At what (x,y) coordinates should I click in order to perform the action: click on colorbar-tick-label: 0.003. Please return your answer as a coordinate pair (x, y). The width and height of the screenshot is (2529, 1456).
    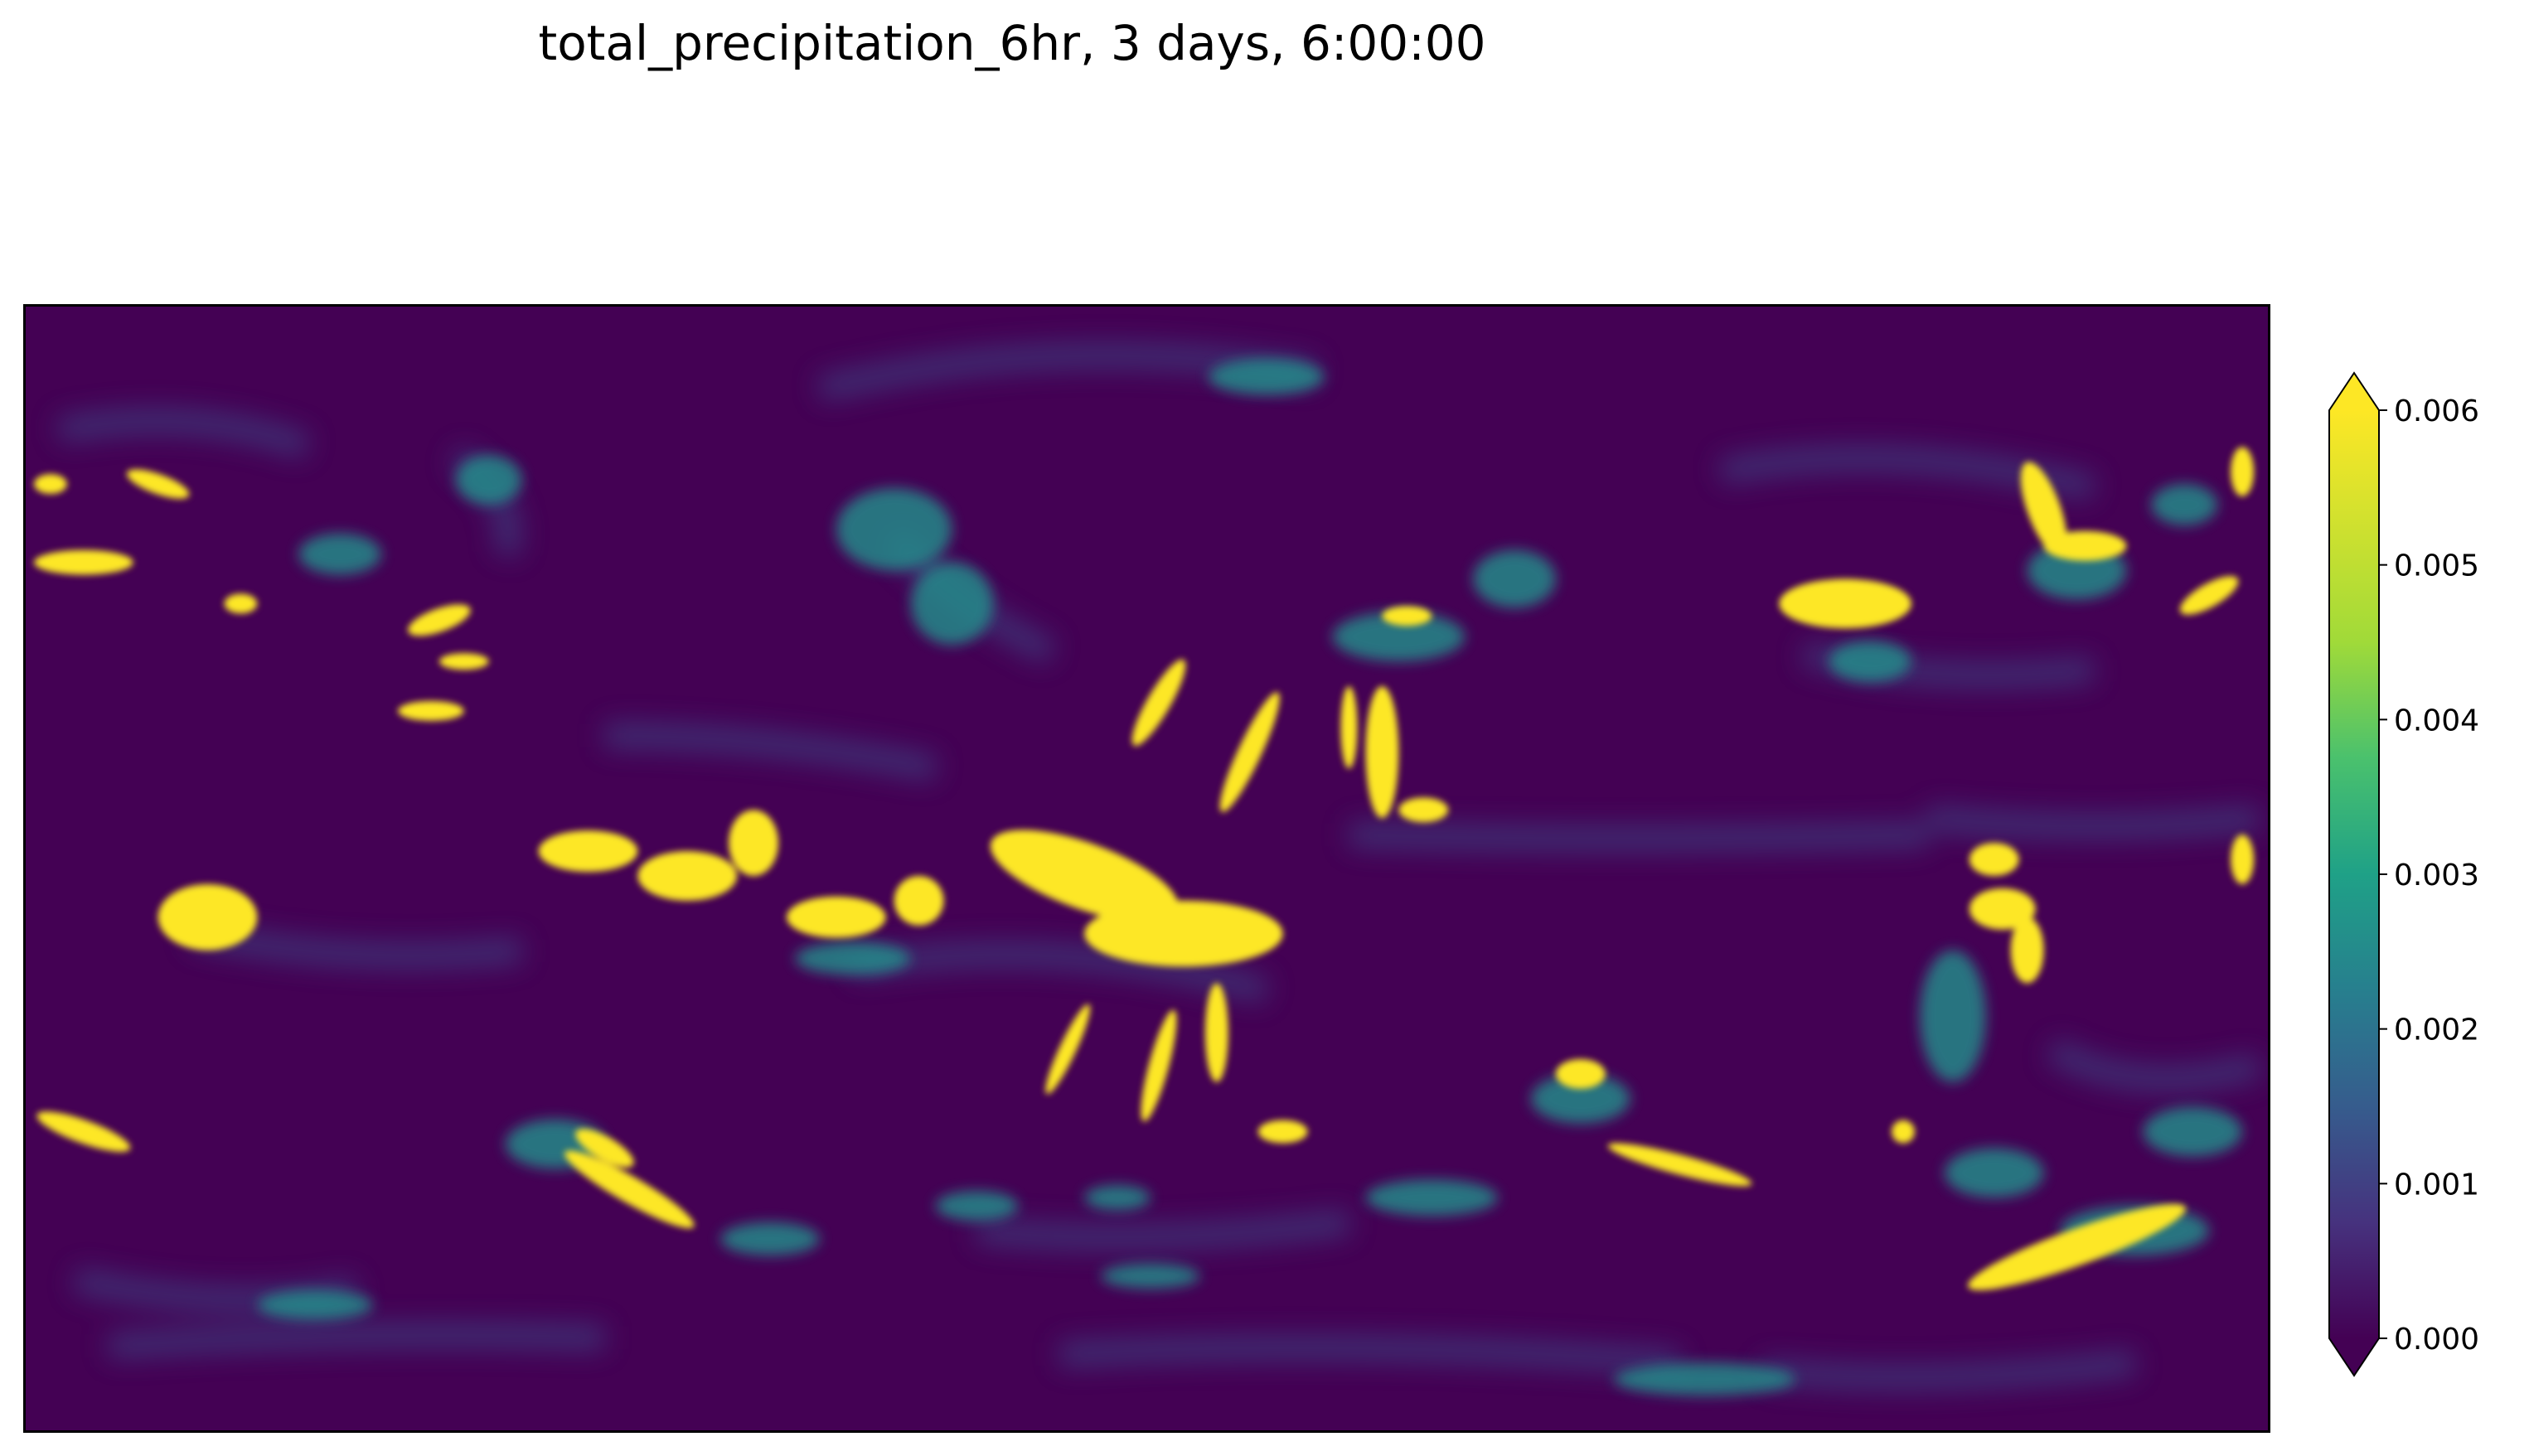
    Looking at the image, I should click on (2436, 875).